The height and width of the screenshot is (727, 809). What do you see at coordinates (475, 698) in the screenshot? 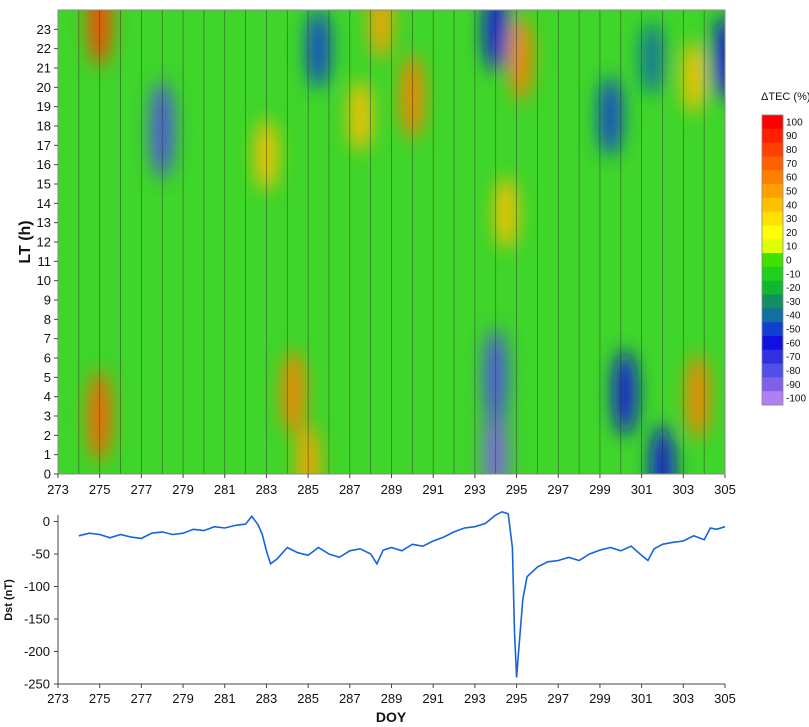
I see `dst-x-tick-label: 293` at bounding box center [475, 698].